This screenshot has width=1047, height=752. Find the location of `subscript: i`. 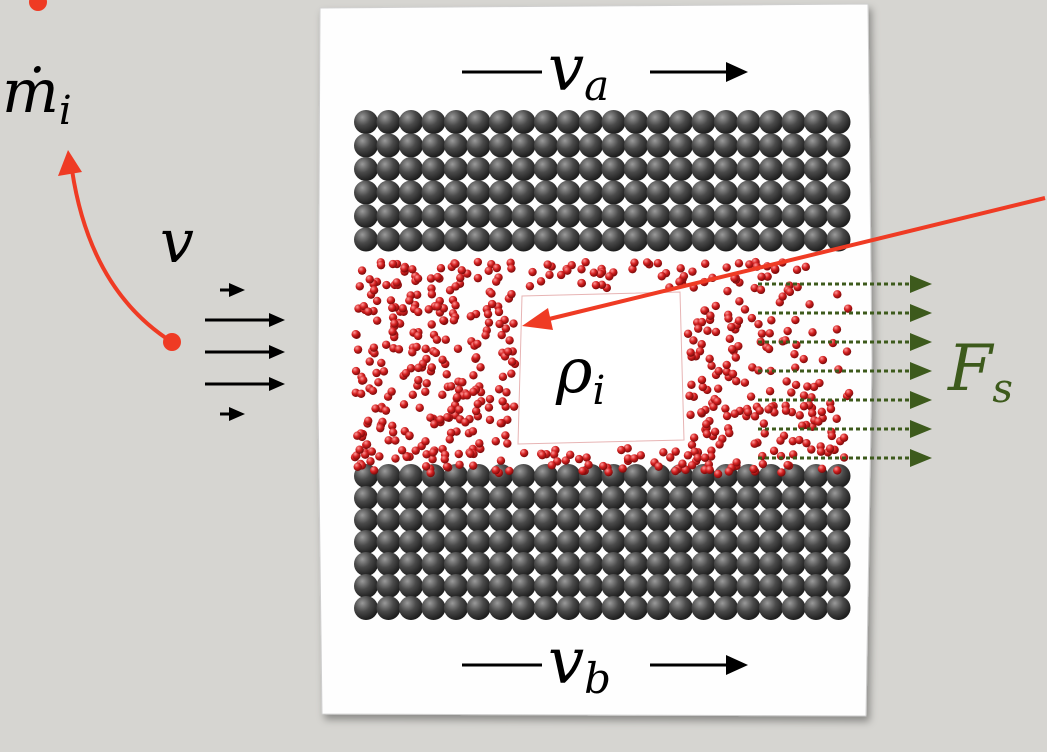

subscript: i is located at coordinates (65, 111).